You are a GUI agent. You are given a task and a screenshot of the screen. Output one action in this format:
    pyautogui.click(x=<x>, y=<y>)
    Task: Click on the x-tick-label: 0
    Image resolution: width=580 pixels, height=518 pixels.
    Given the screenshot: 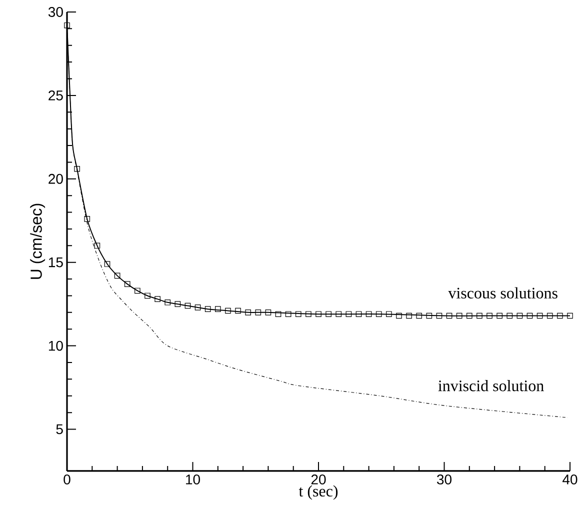 What is the action you would take?
    pyautogui.click(x=67, y=479)
    